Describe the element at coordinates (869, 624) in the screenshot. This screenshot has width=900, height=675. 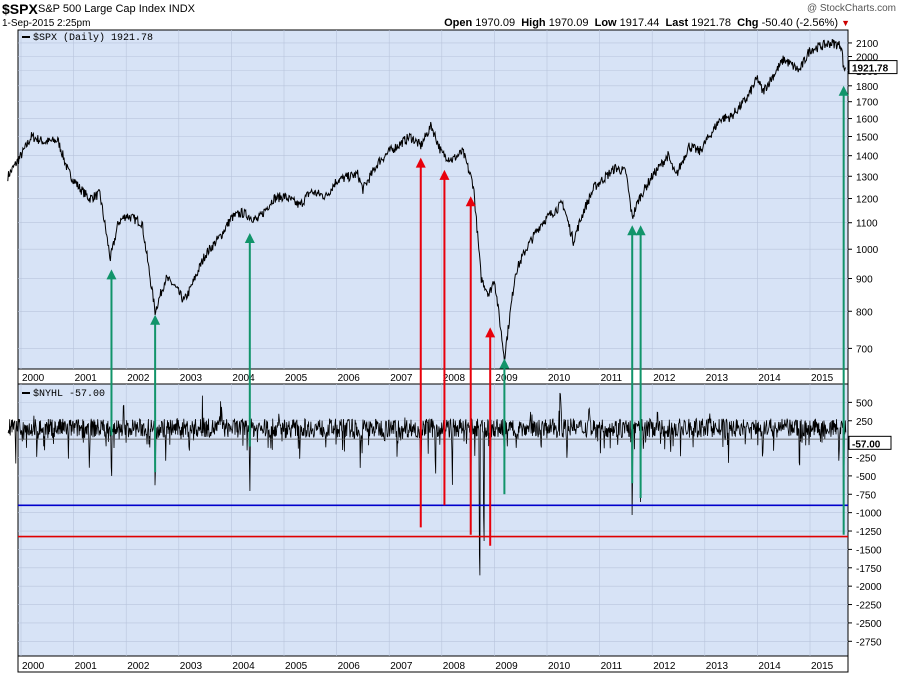
I see `y-tick-label: -2500` at that location.